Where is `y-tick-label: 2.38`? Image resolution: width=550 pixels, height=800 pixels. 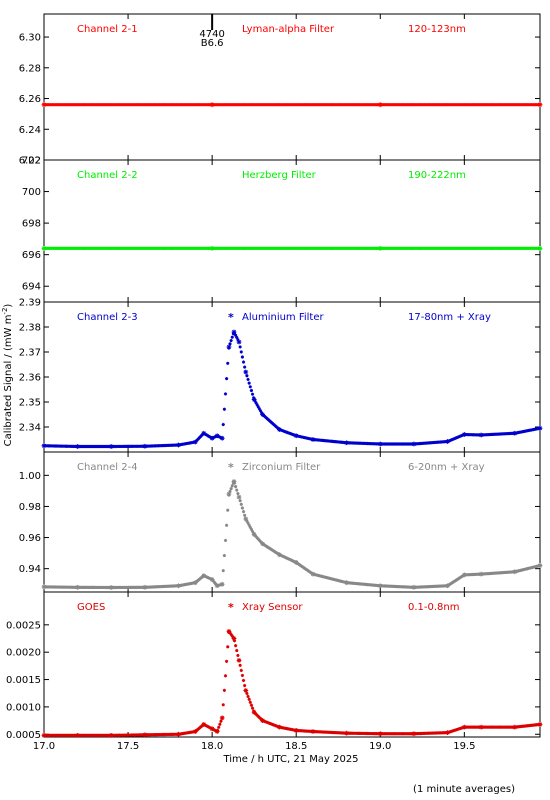
y-tick-label: 2.38 is located at coordinates (30, 328).